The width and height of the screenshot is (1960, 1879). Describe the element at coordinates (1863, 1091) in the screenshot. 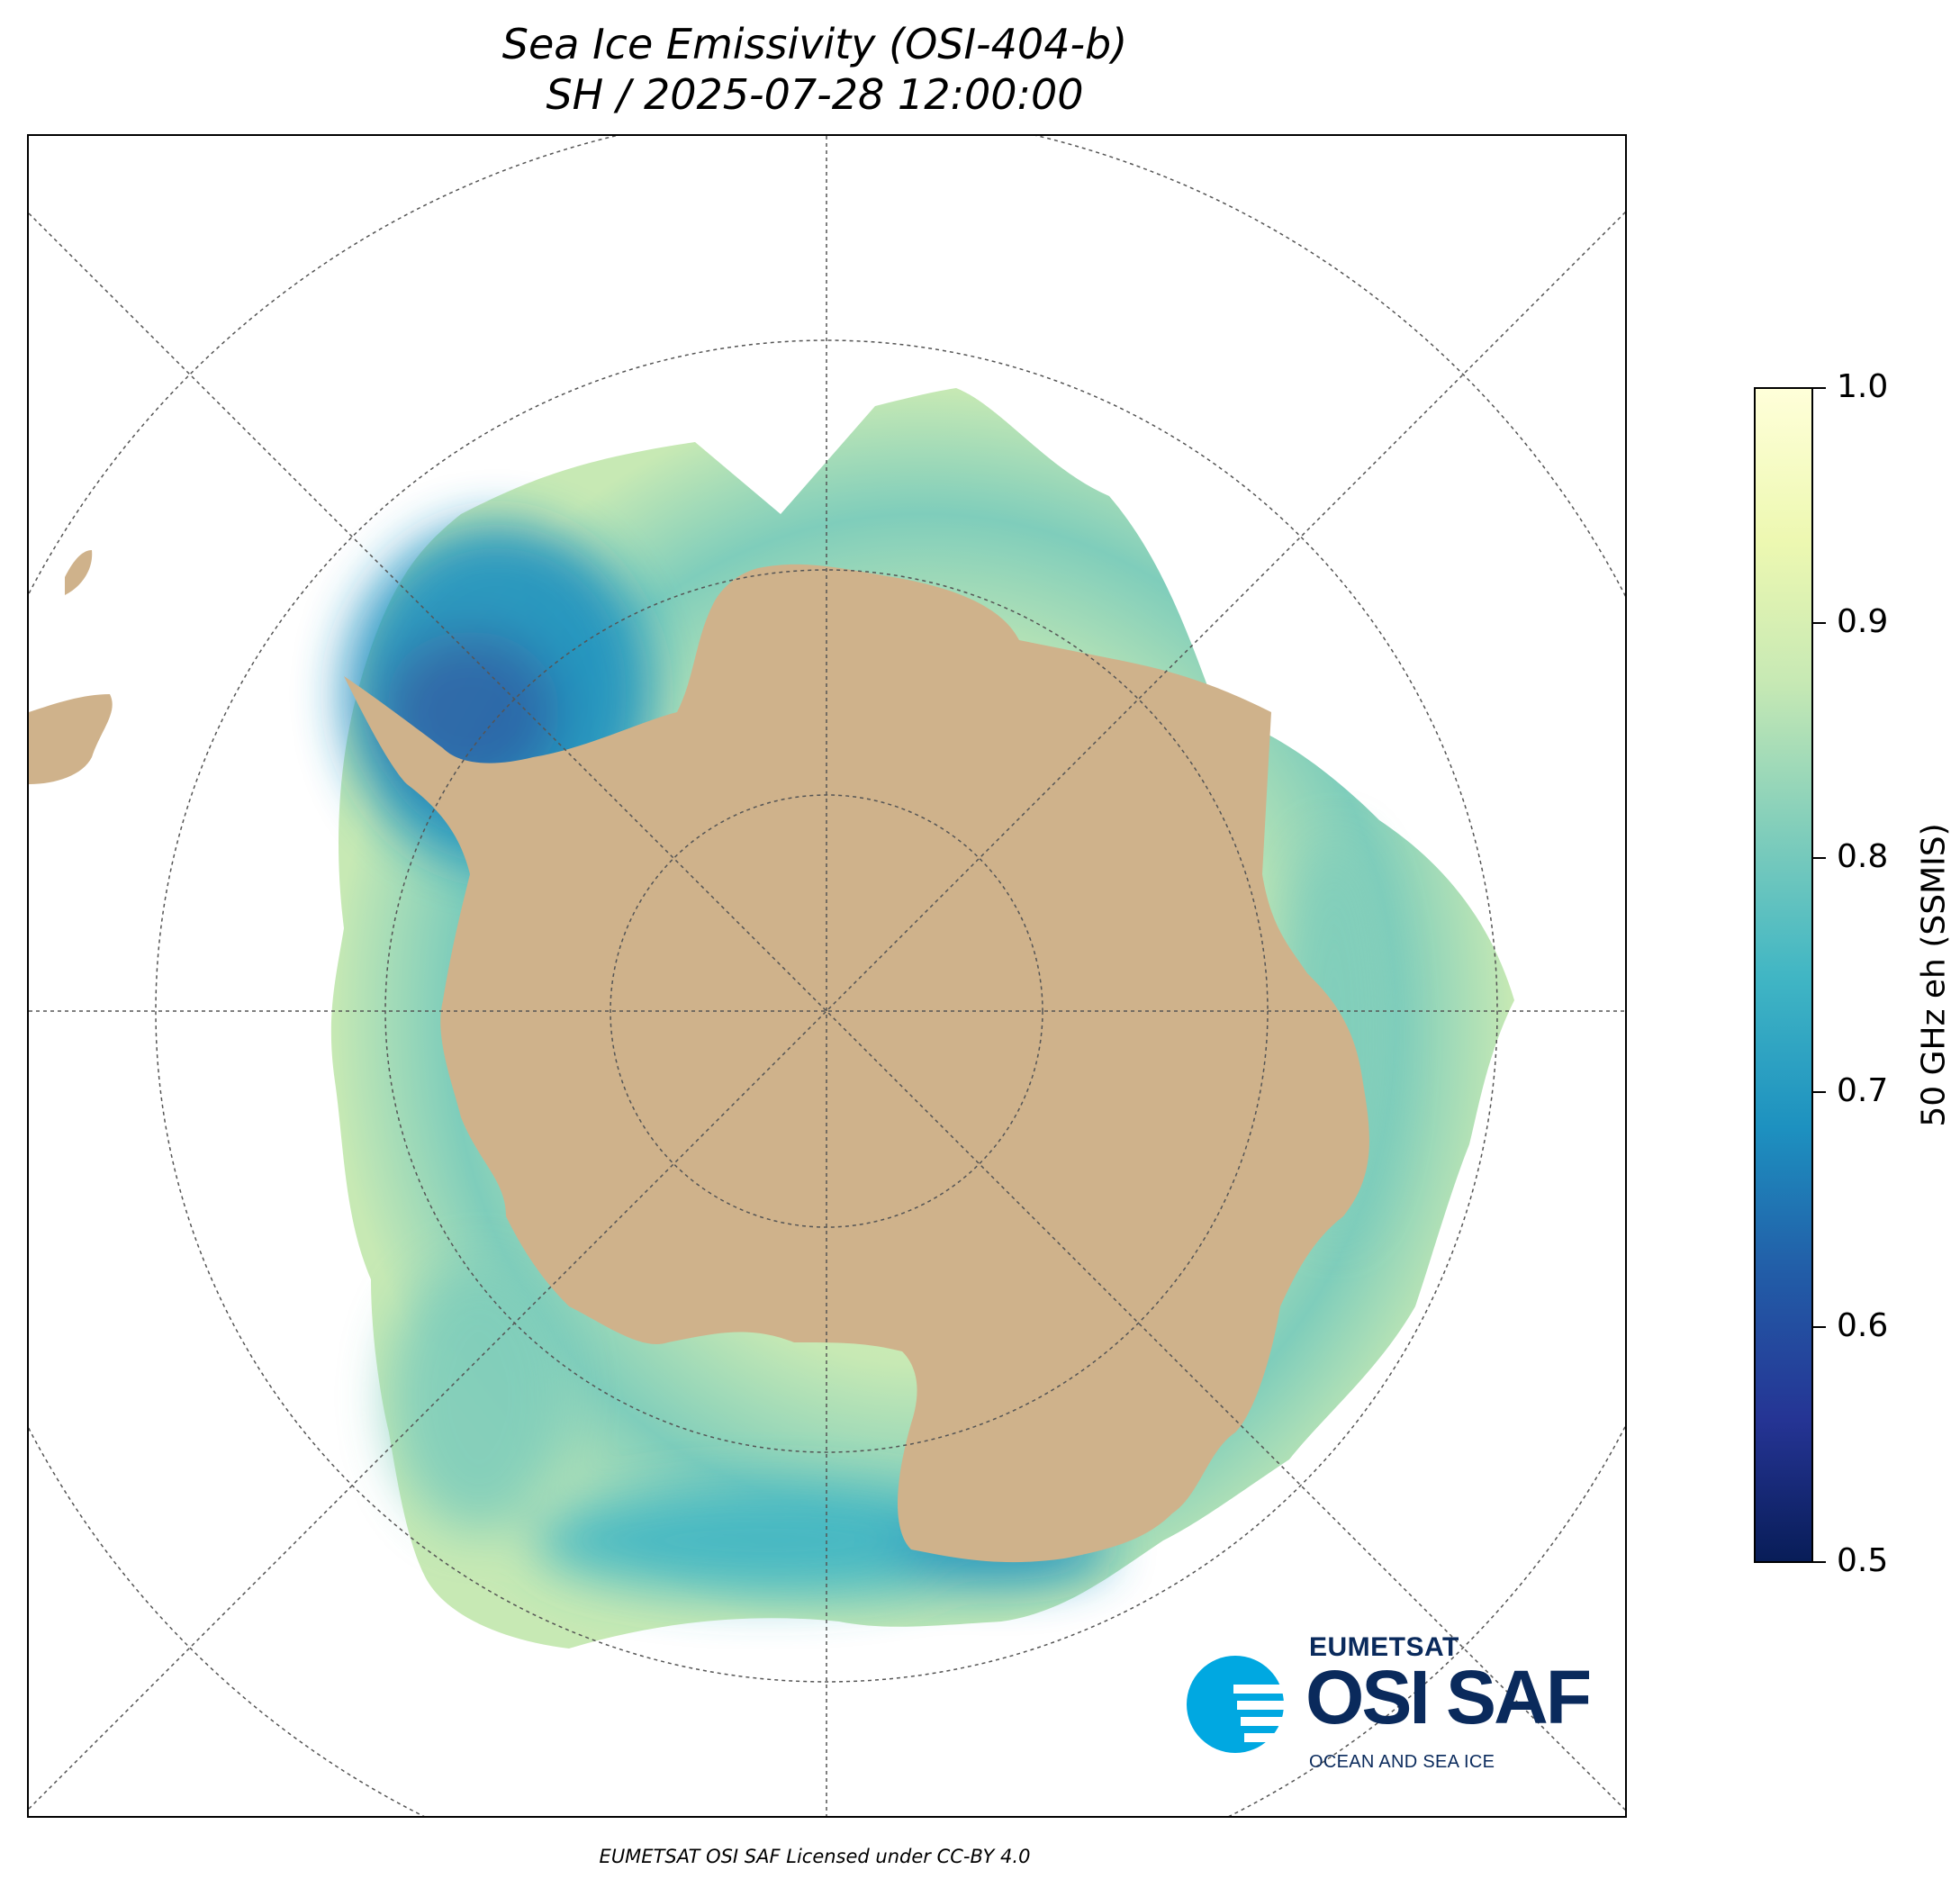

I see `colorbar-tick-label: 0.7` at that location.